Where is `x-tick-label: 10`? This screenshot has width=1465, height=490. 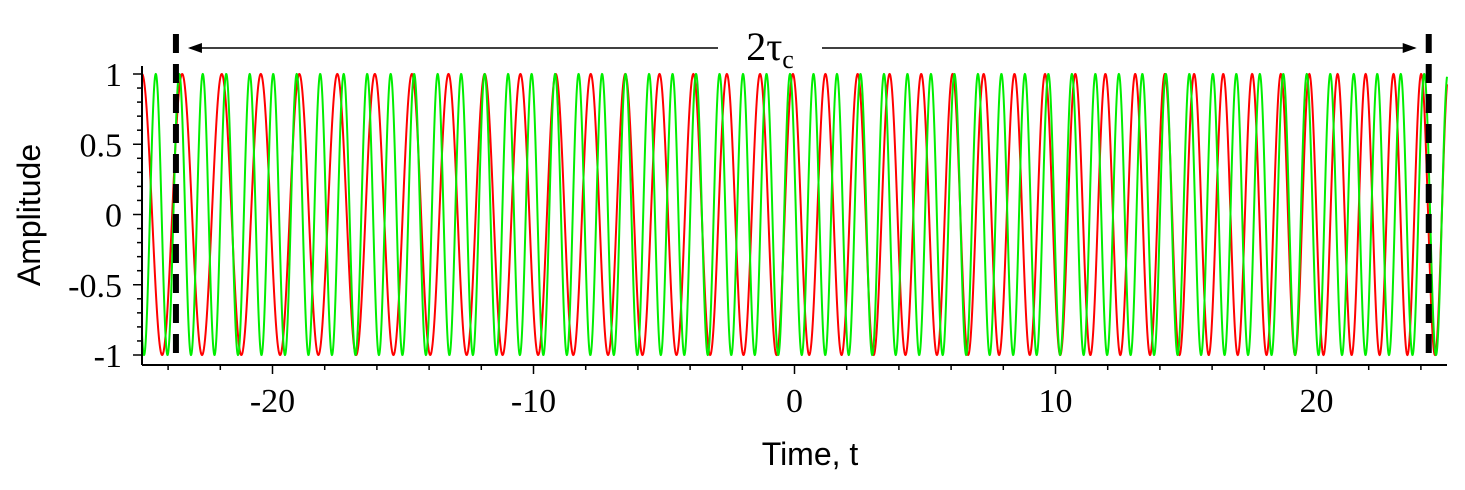
x-tick-label: 10 is located at coordinates (1056, 401).